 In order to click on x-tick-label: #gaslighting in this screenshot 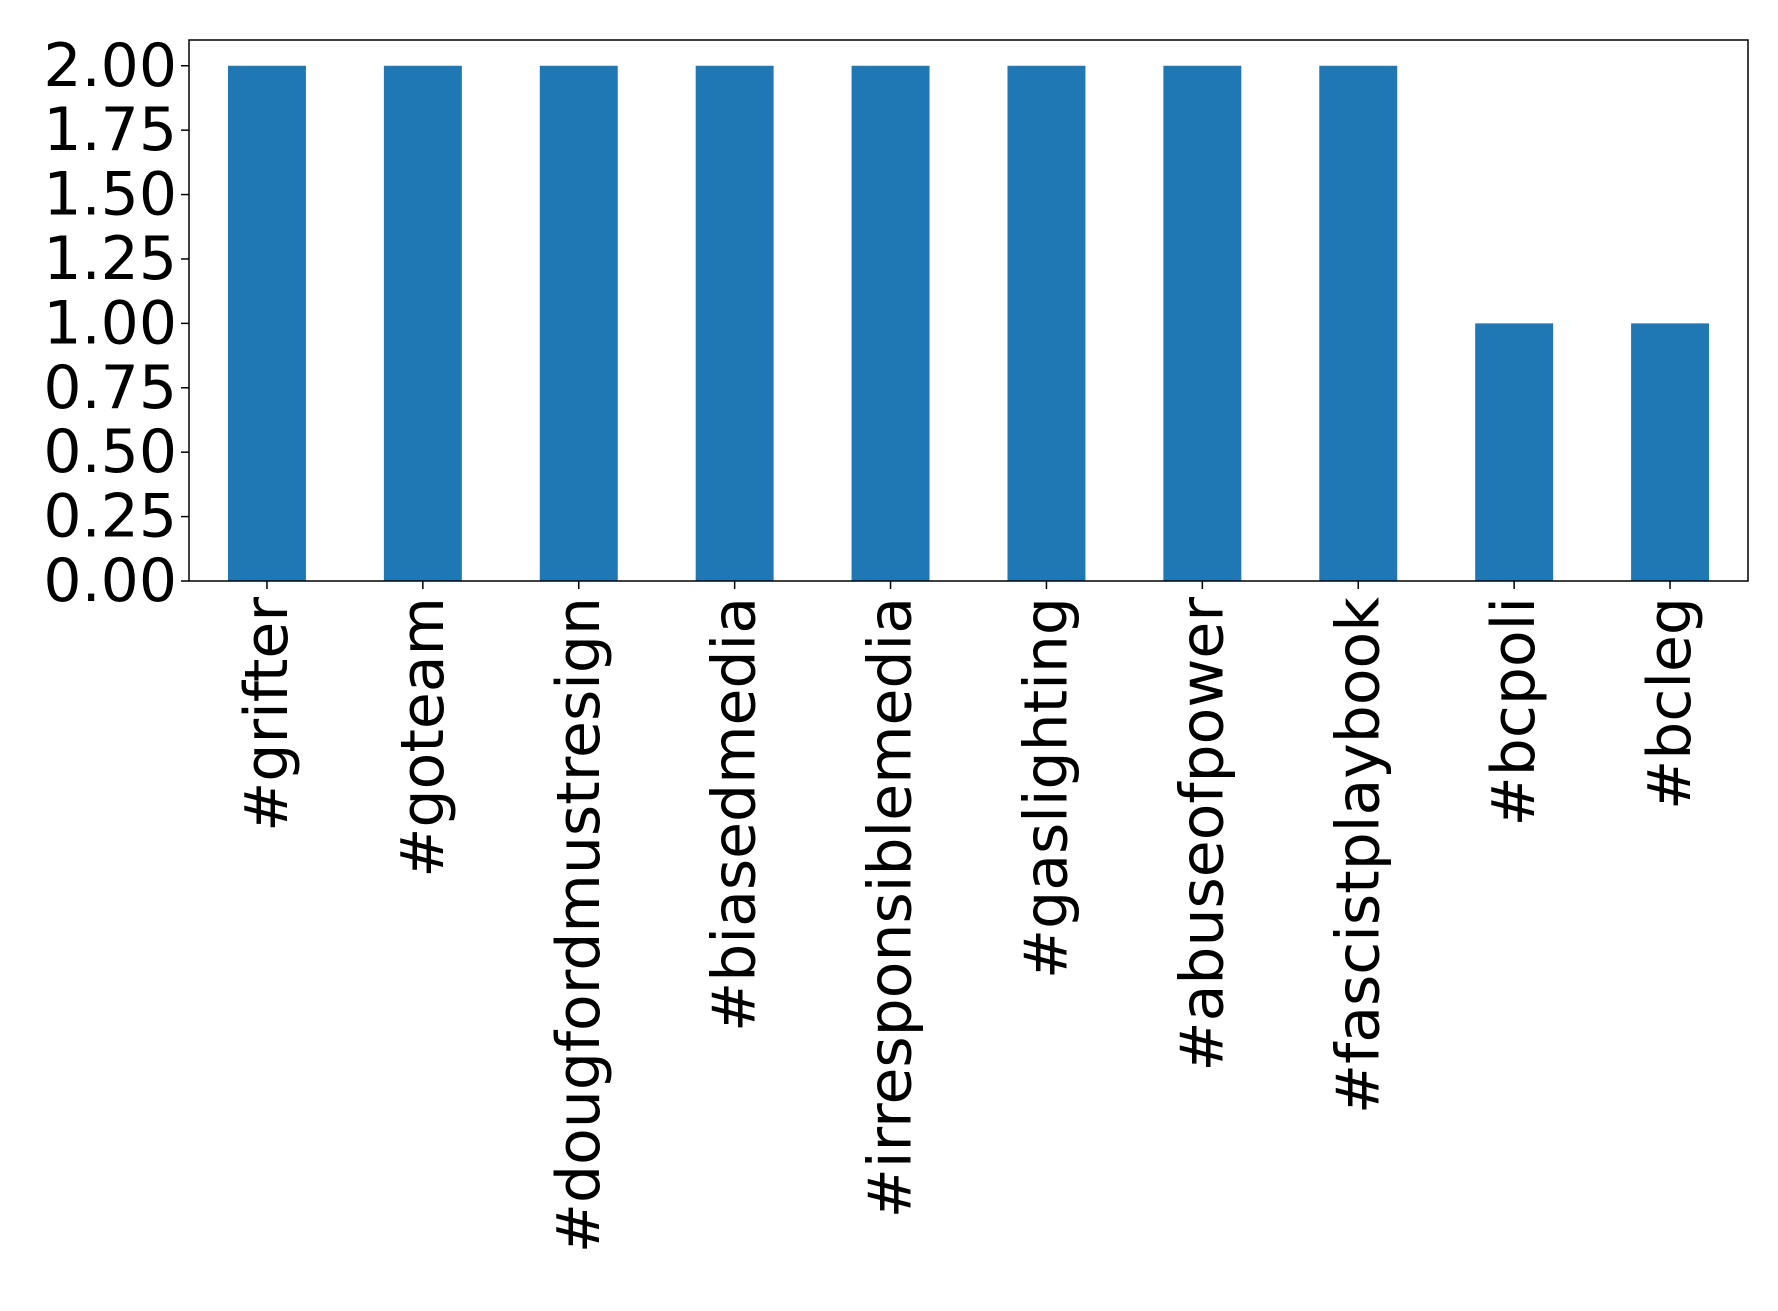, I will do `click(1046, 788)`.